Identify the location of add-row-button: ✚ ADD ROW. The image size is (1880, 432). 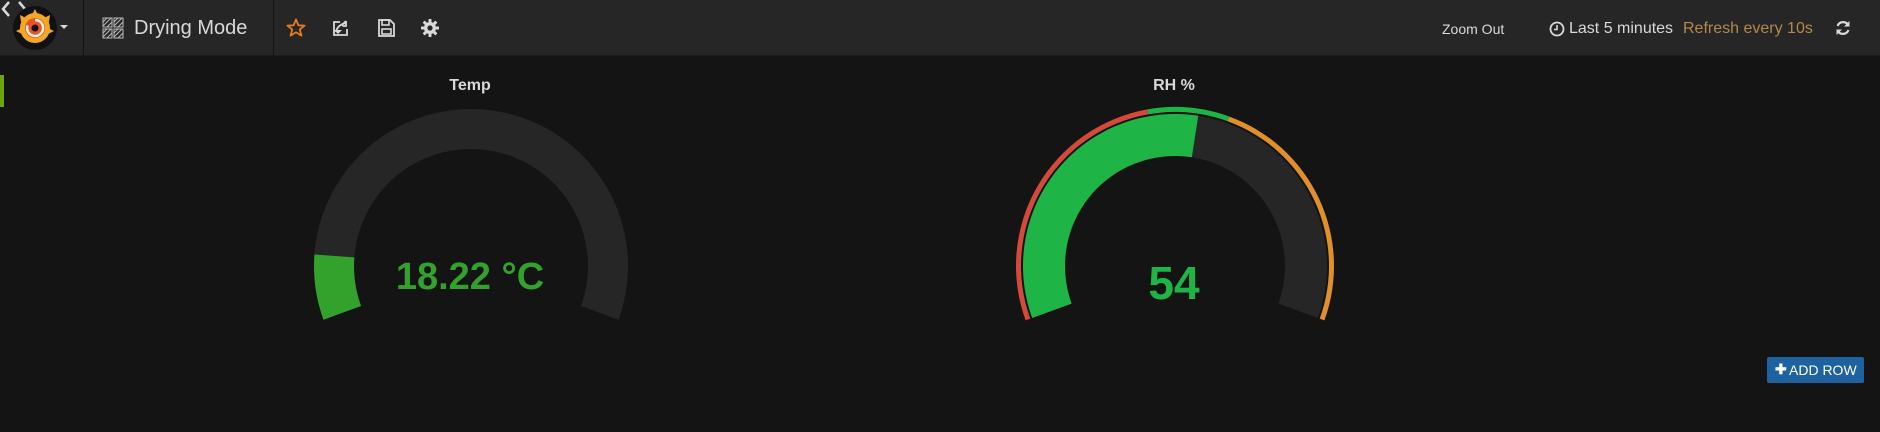
(1815, 370).